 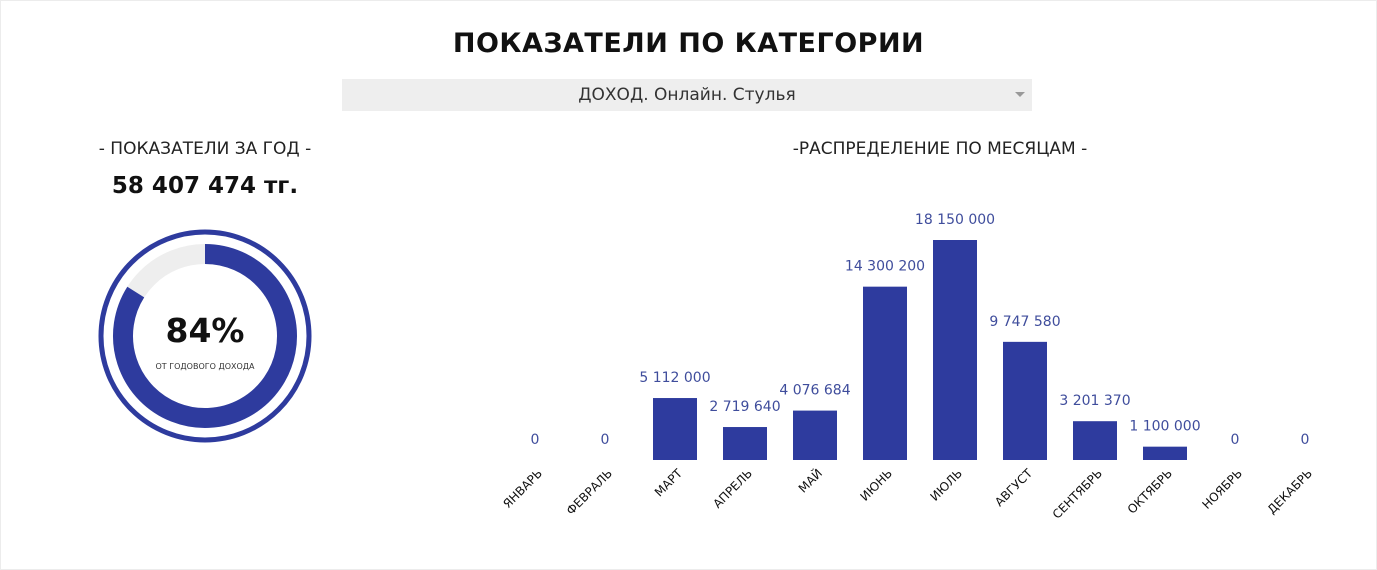 What do you see at coordinates (745, 443) in the screenshot?
I see `bar-АПРЕЛЬ` at bounding box center [745, 443].